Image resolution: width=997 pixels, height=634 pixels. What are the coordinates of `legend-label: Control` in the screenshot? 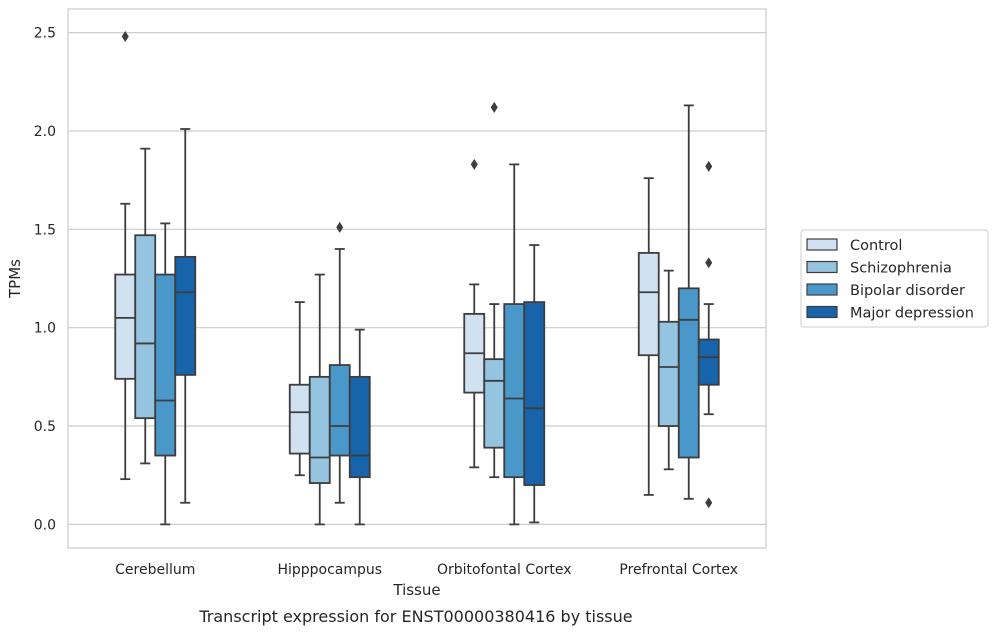 It's located at (876, 246).